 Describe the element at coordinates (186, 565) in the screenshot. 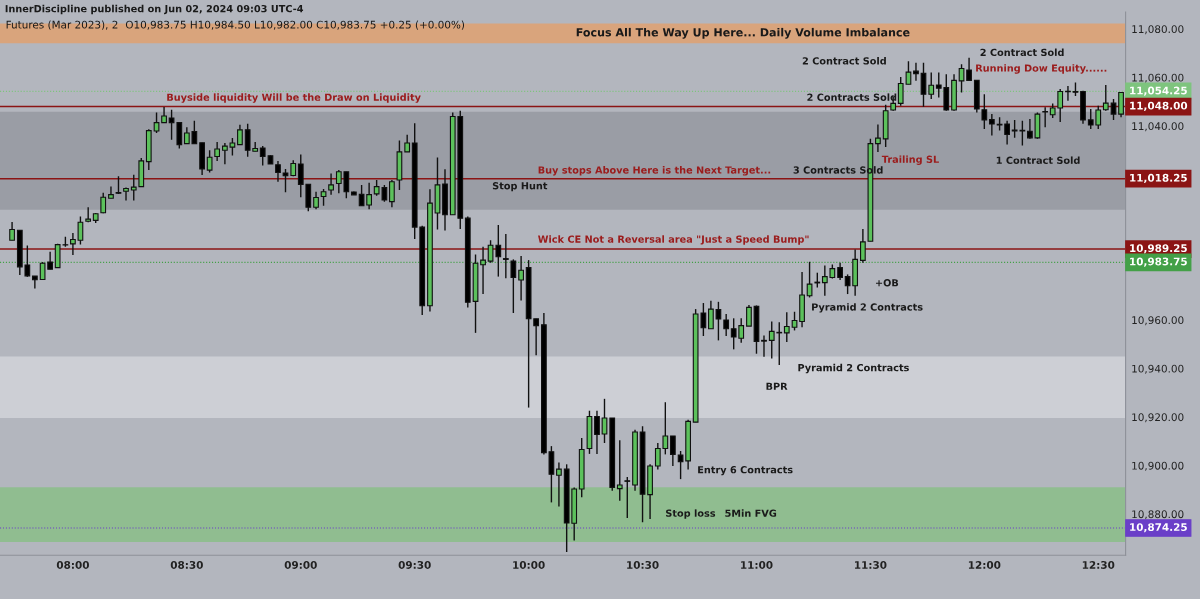

I see `x-tick-label: 08:30` at that location.